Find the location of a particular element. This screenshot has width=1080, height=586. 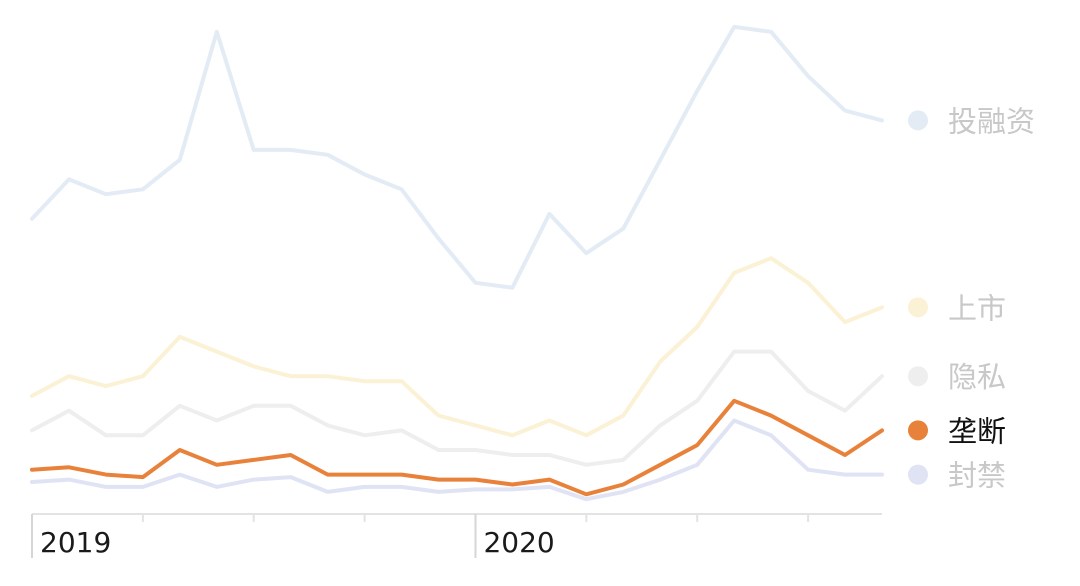

x-axis: 2019 2020 is located at coordinates (456, 536).